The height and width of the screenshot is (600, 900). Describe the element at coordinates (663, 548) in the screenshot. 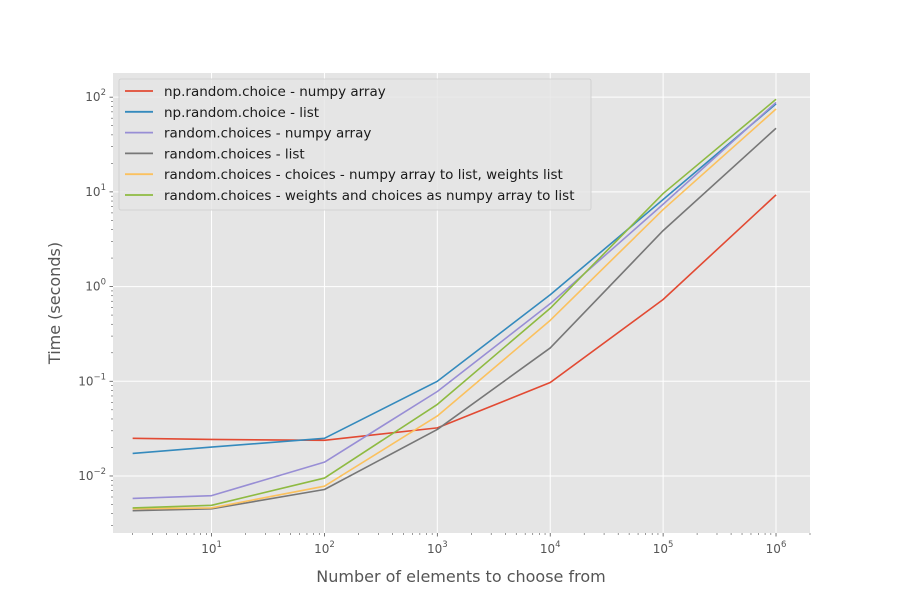

I see `x-tick-label: 10⁵` at that location.